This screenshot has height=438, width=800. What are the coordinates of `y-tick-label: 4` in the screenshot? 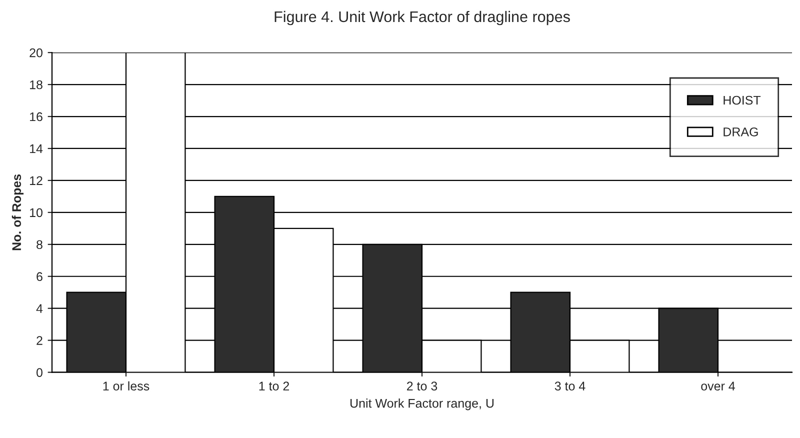 It's located at (39, 308).